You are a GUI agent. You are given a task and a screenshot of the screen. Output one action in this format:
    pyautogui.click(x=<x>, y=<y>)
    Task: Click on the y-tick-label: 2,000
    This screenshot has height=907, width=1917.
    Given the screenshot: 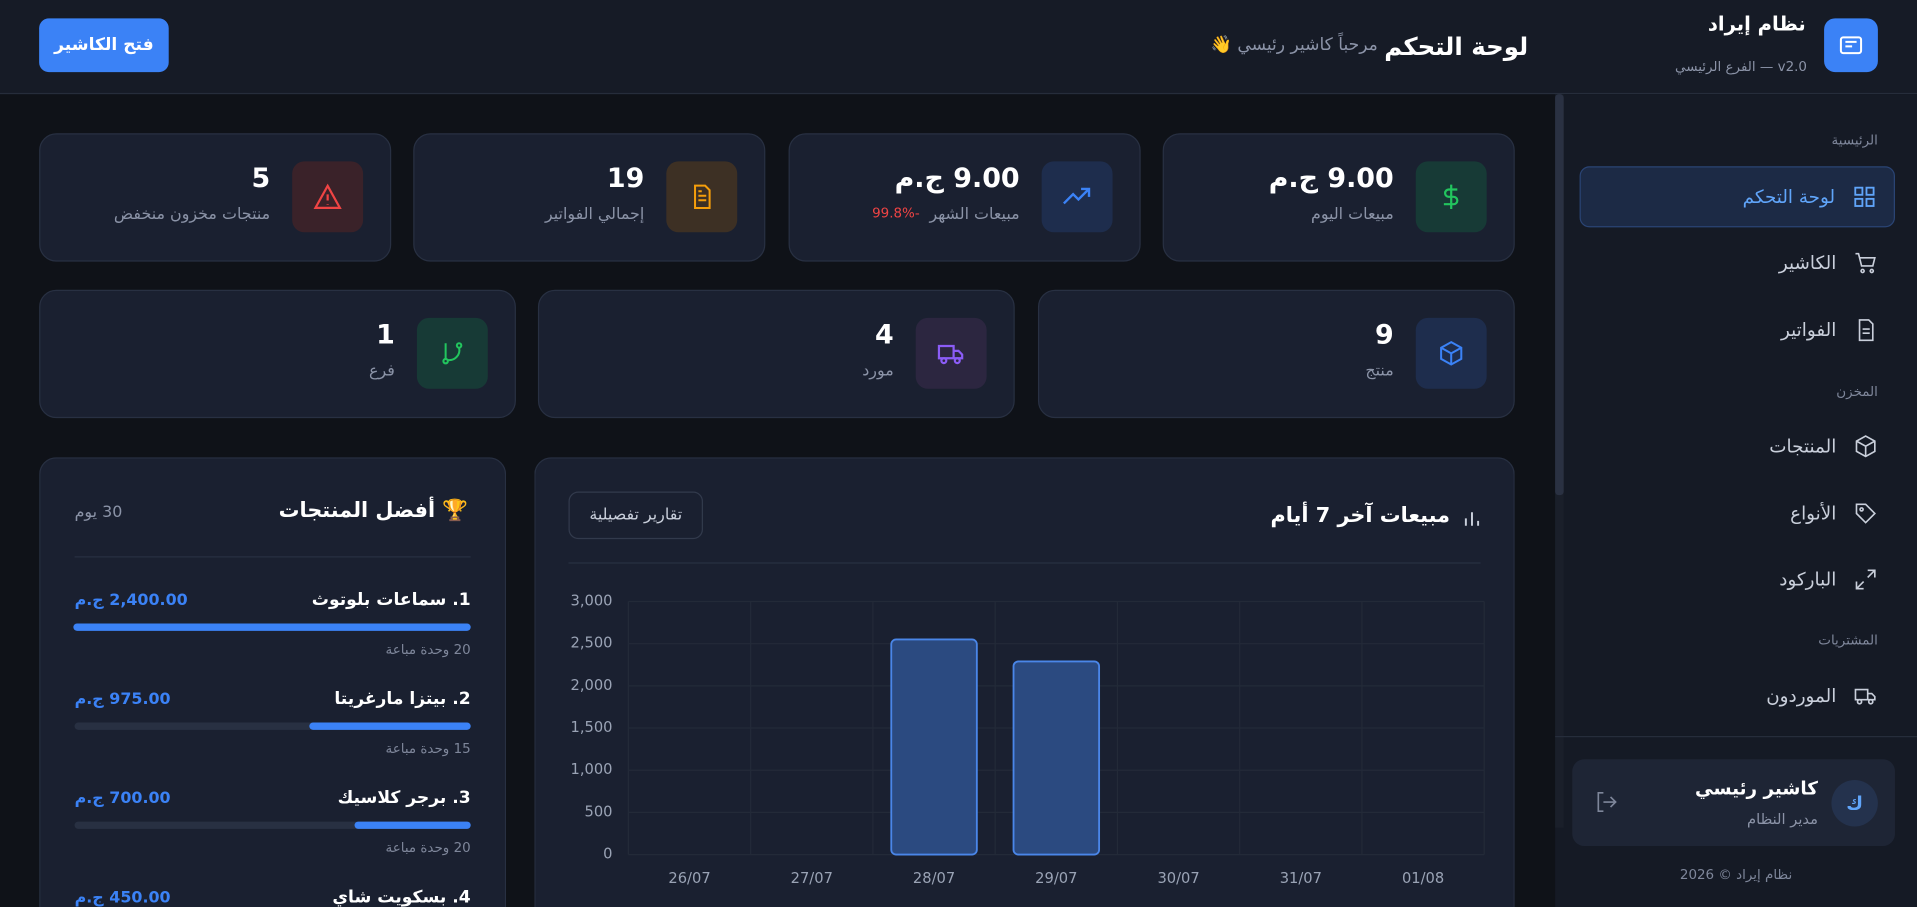 What is the action you would take?
    pyautogui.click(x=592, y=685)
    